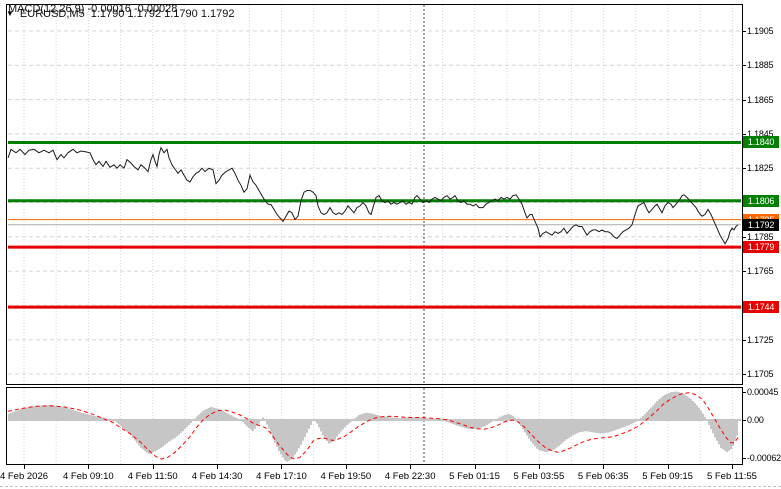  I want to click on time-axis-label: 5 Feb 11:55, so click(731, 476).